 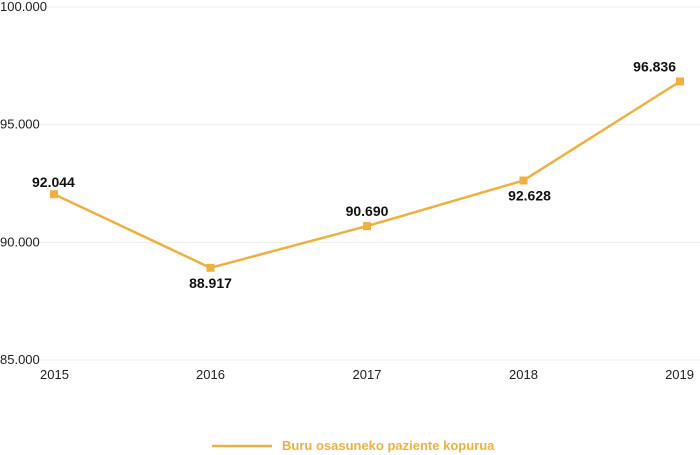 I want to click on x-tick-label: 2018, so click(x=523, y=374).